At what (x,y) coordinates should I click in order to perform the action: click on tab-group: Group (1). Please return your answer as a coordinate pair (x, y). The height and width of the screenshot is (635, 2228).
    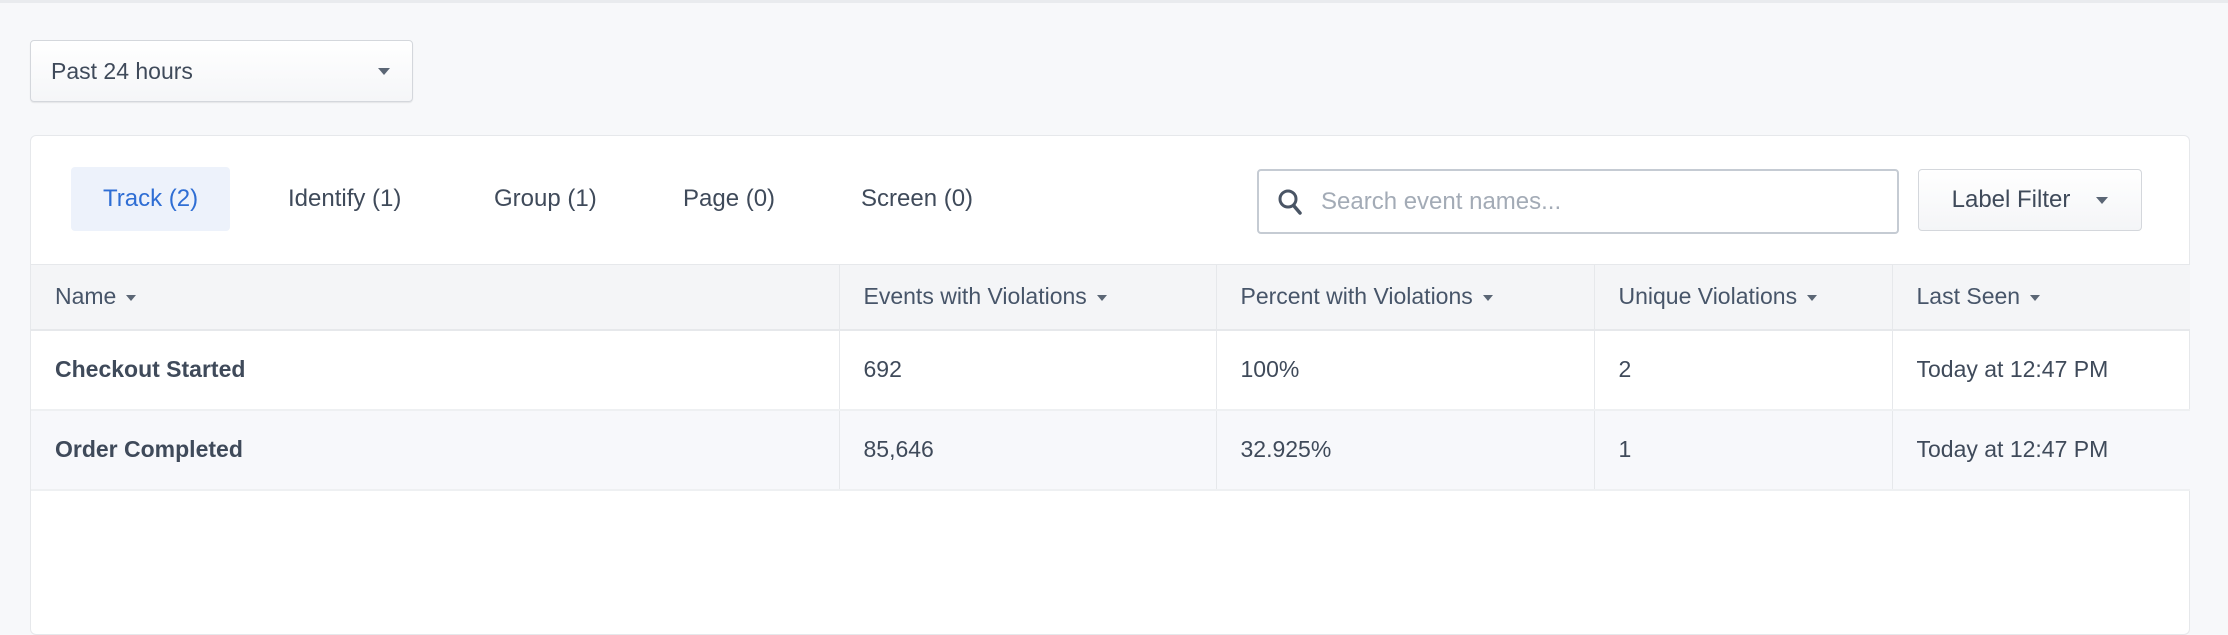
    Looking at the image, I should click on (545, 198).